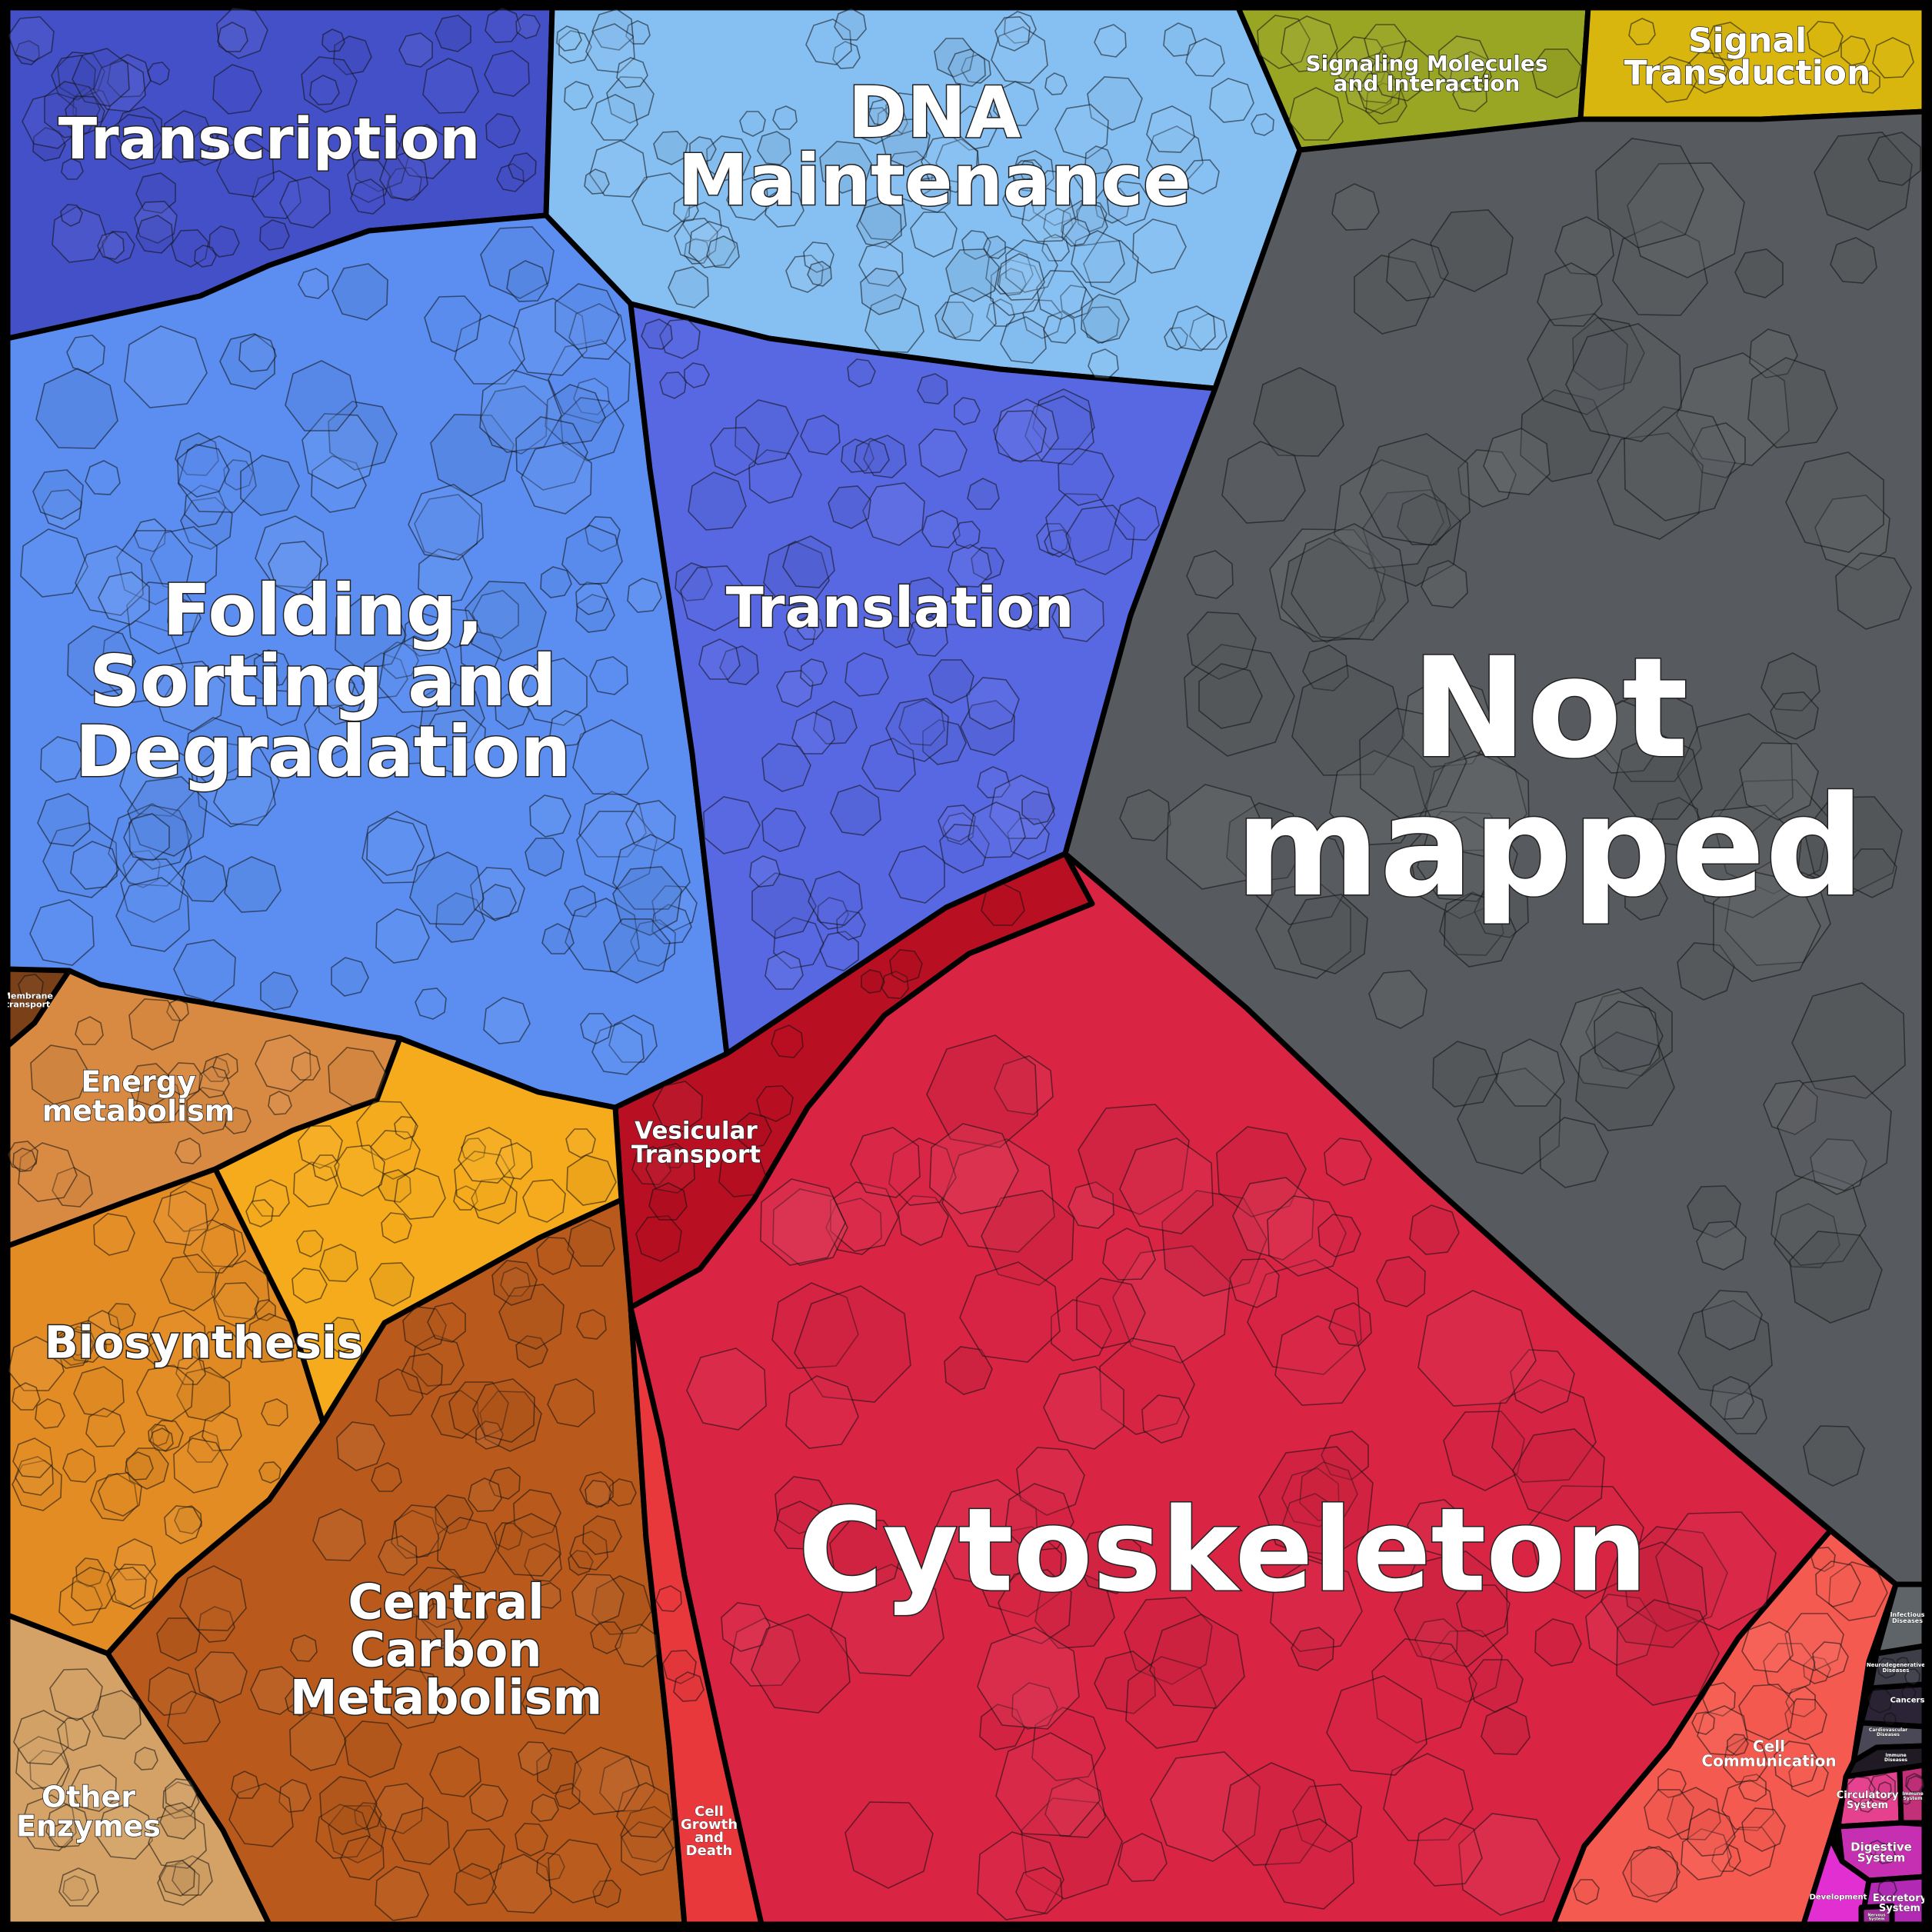 The image size is (1932, 1932). Describe the element at coordinates (1549, 778) in the screenshot. I see `label-not-mapped: Not mapped` at that location.